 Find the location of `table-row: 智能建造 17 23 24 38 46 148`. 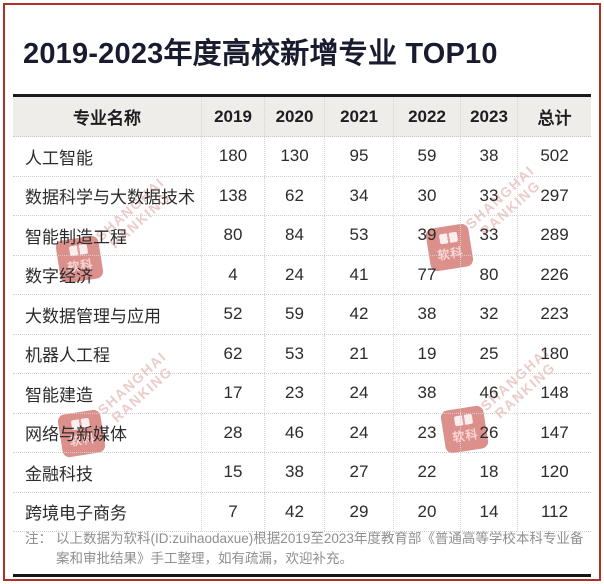

table-row: 智能建造 17 23 24 38 46 148 is located at coordinates (302, 394).